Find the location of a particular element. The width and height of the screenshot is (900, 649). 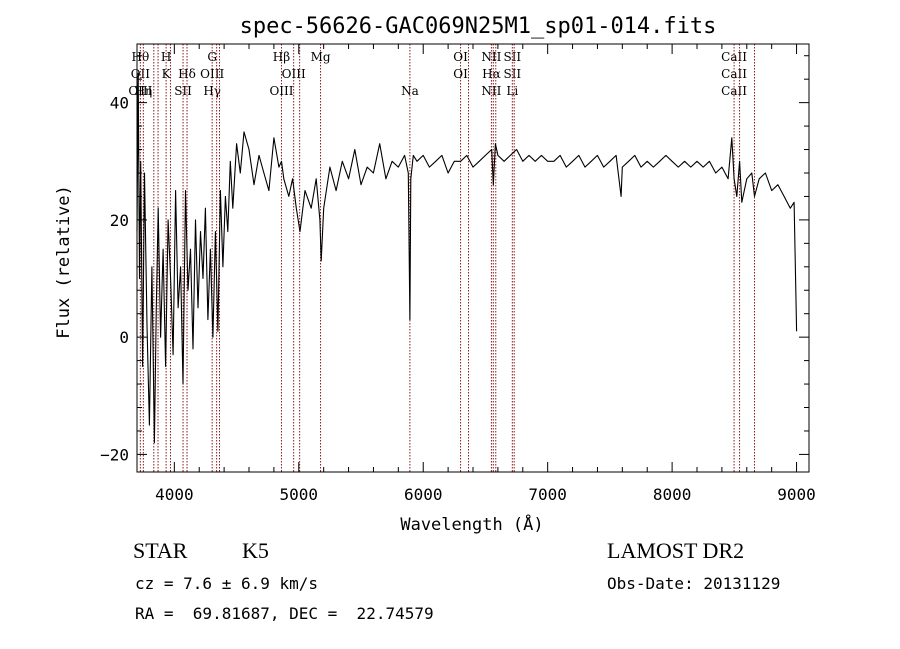

object-subclass: K5 is located at coordinates (255, 550).